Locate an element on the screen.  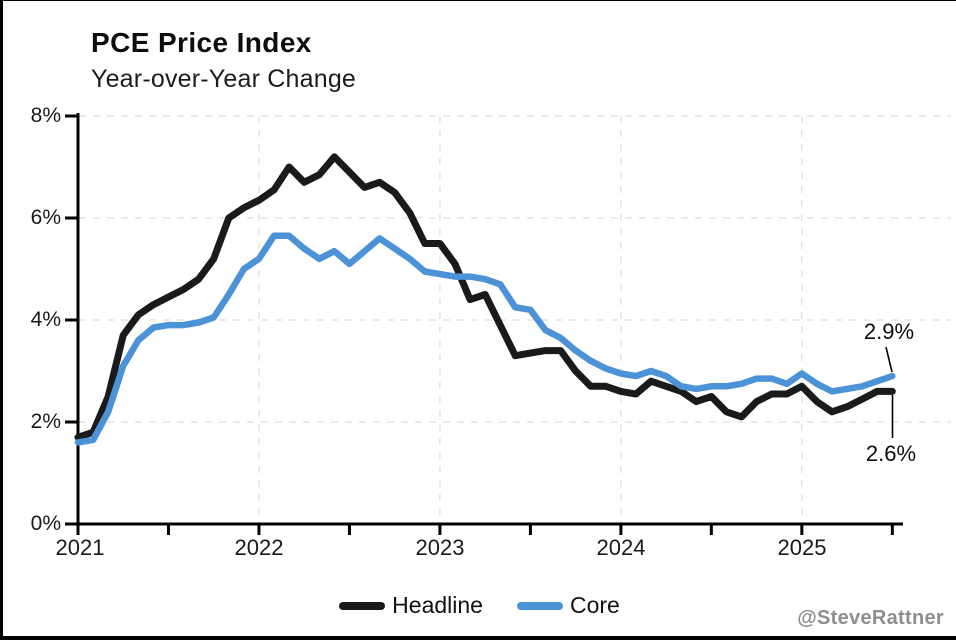
legend-item-headline: Headline is located at coordinates (411, 605).